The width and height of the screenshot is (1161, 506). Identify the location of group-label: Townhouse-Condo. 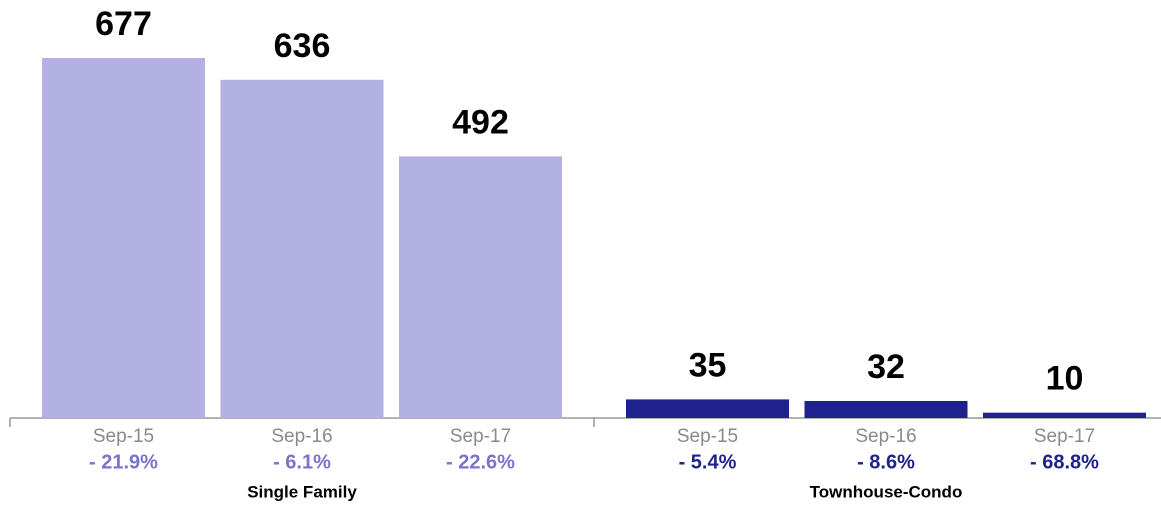
(886, 491).